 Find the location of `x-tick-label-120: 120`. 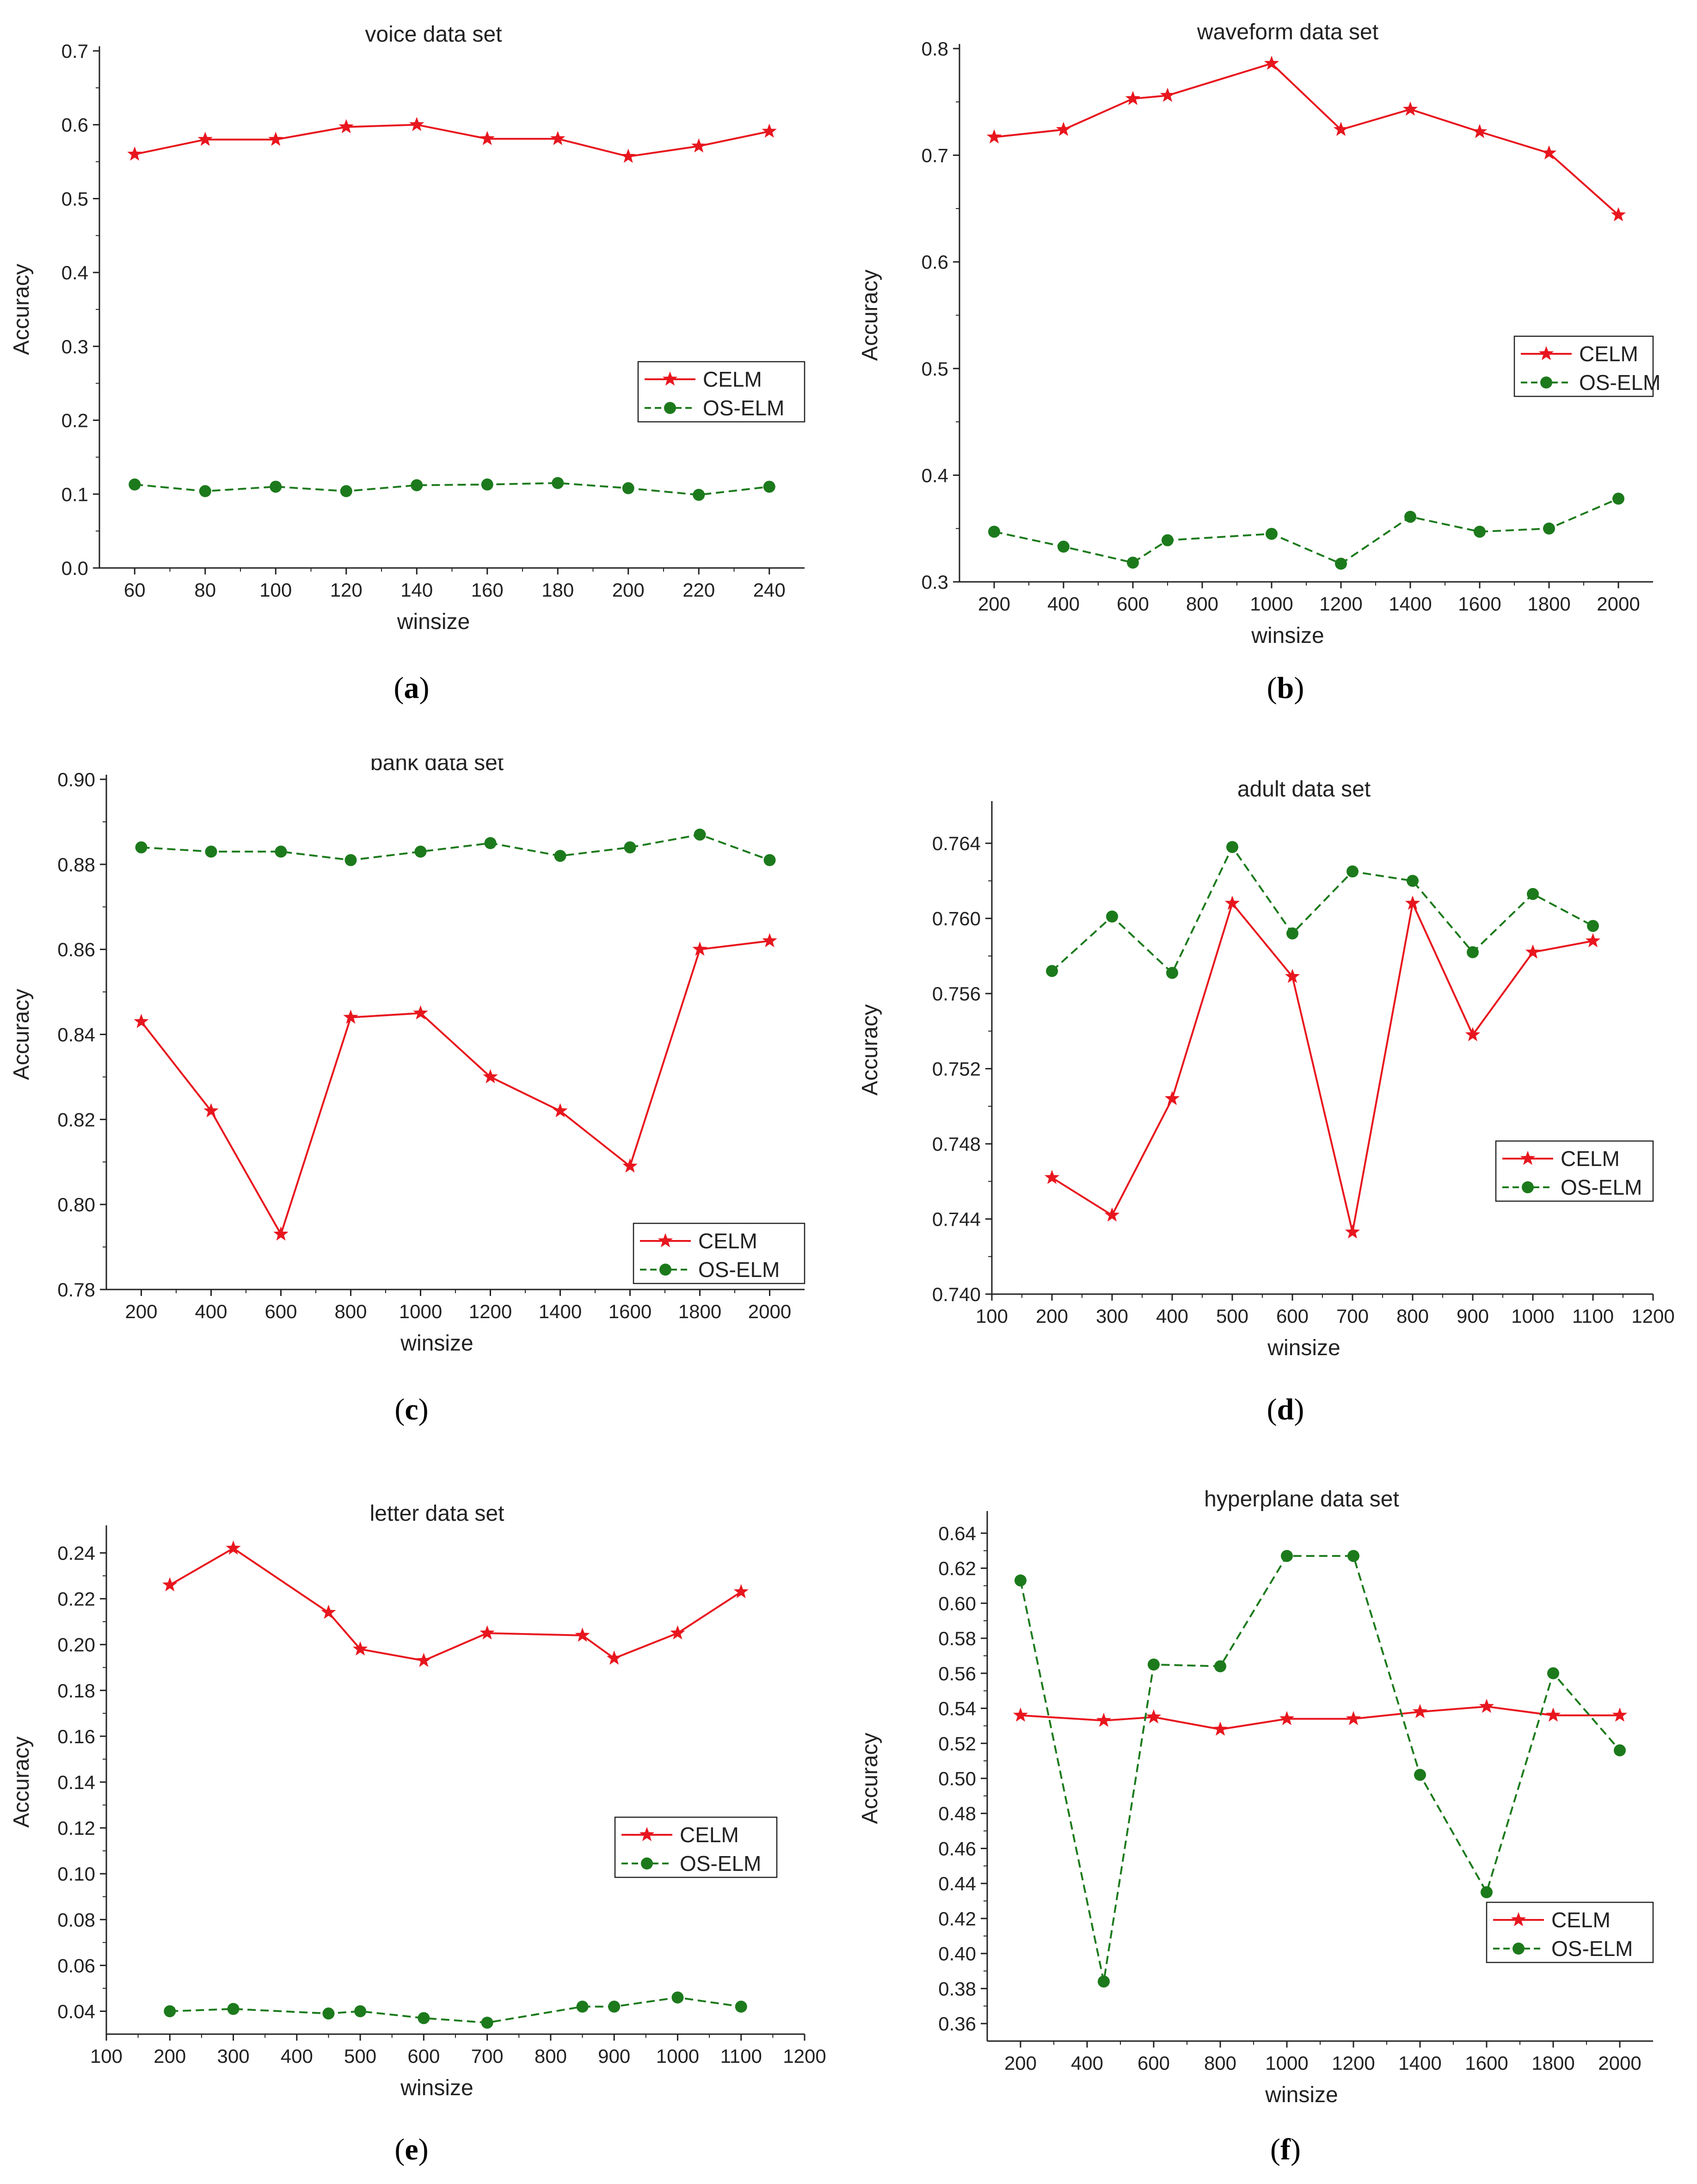

x-tick-label-120: 120 is located at coordinates (346, 590).